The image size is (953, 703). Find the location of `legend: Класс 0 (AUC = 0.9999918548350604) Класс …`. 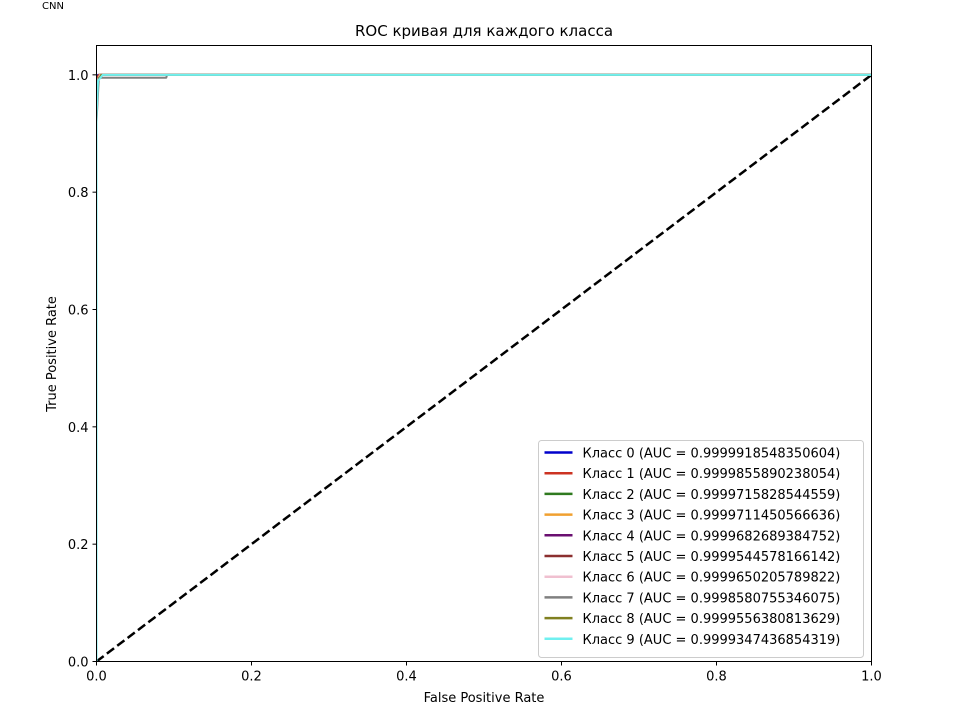

legend: Класс 0 (AUC = 0.9999918548350604) Класс … is located at coordinates (701, 549).